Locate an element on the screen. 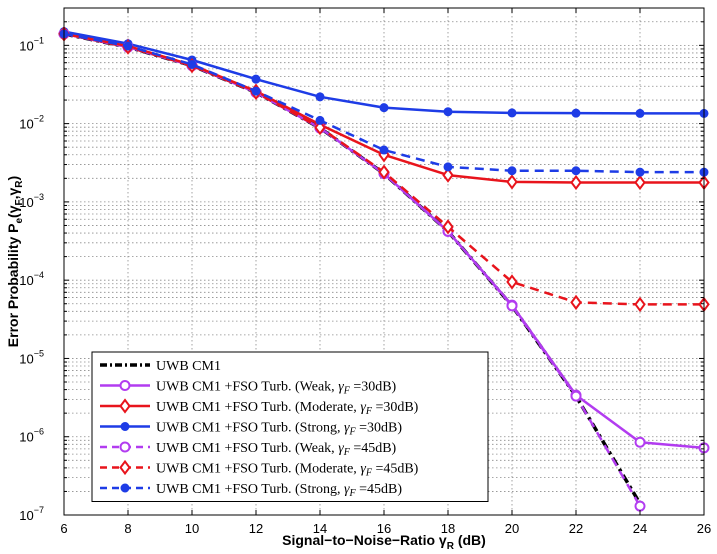 This screenshot has height=554, width=717. x-tick-label: 8 is located at coordinates (127, 528).